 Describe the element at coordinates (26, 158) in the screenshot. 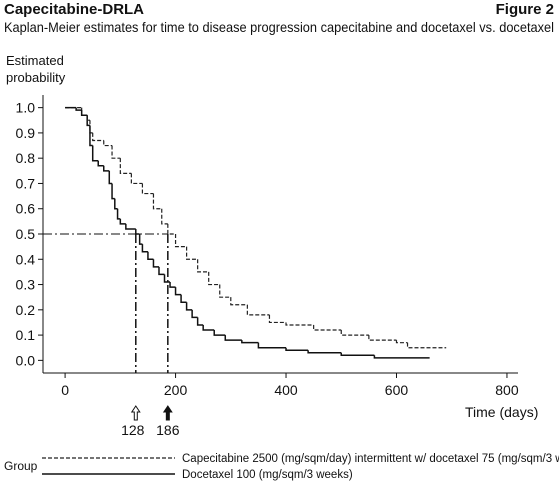

I see `y-tick-label: 0.8` at that location.